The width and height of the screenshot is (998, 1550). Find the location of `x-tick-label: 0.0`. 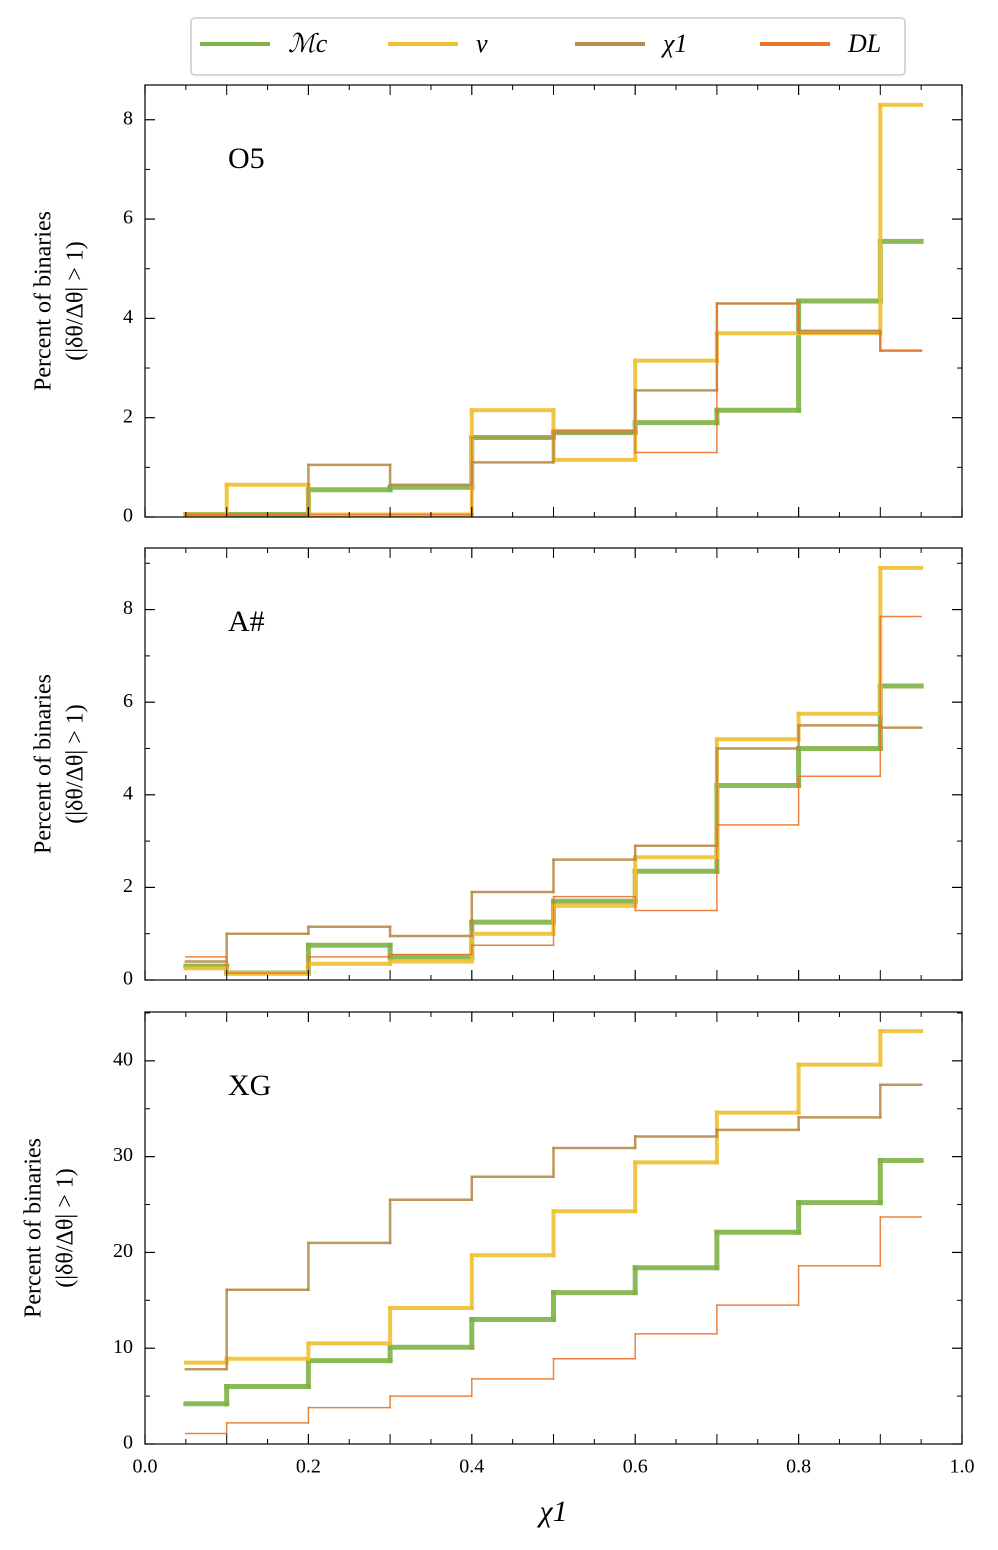

x-tick-label: 0.0 is located at coordinates (145, 1467).